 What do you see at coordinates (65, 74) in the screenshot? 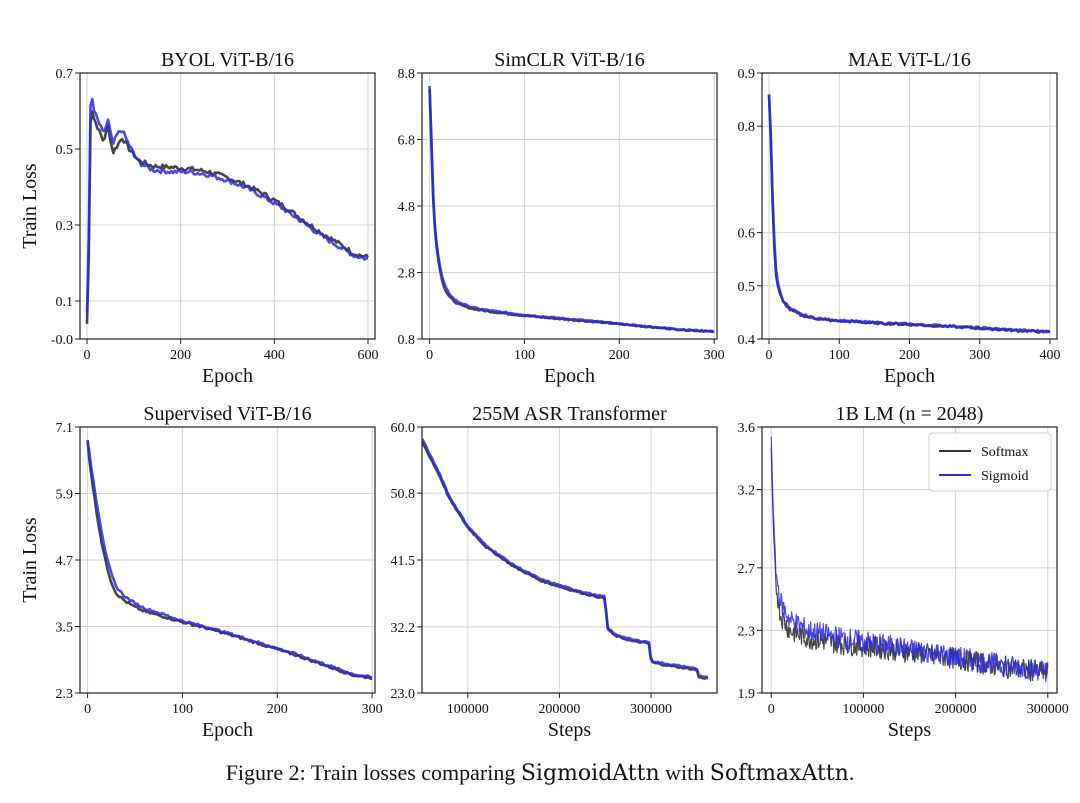
I see `y-tick-label: 0.7` at bounding box center [65, 74].